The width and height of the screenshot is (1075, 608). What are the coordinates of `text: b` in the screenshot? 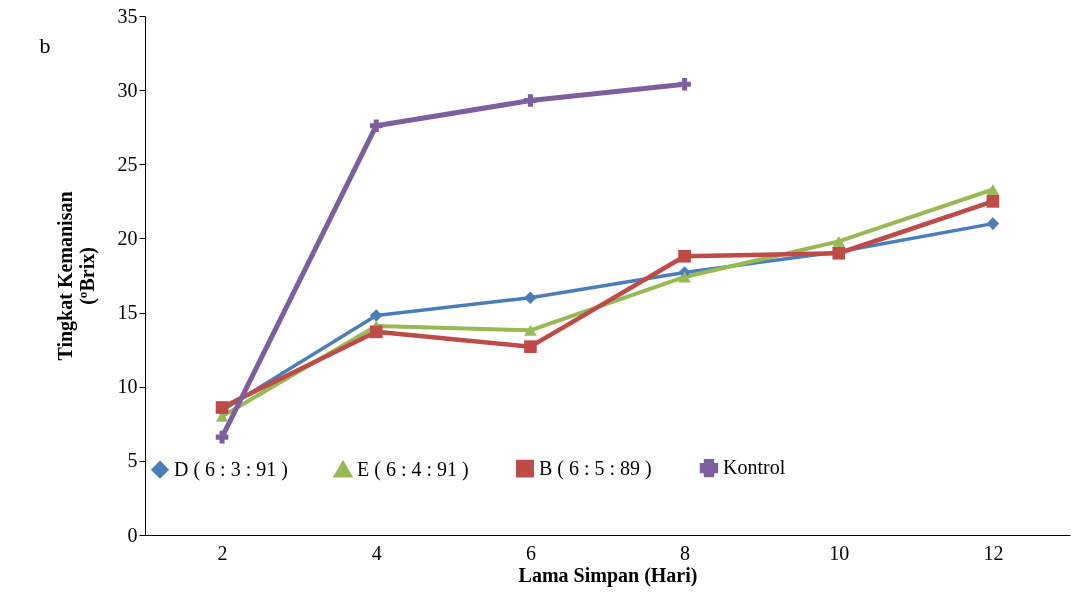 It's located at (45, 45).